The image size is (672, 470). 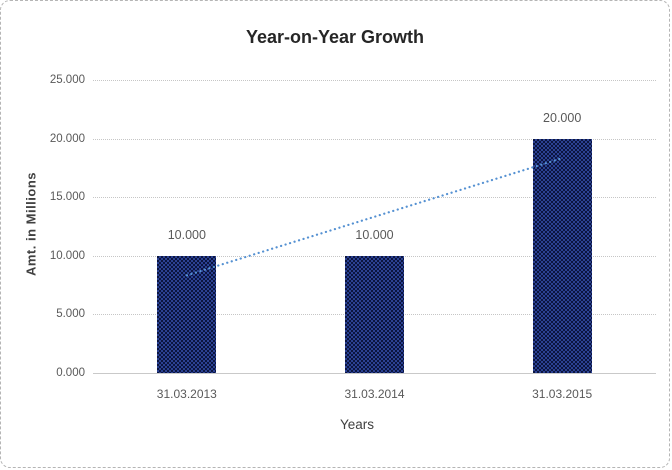 I want to click on y-tick-label: 10.000, so click(x=67, y=255).